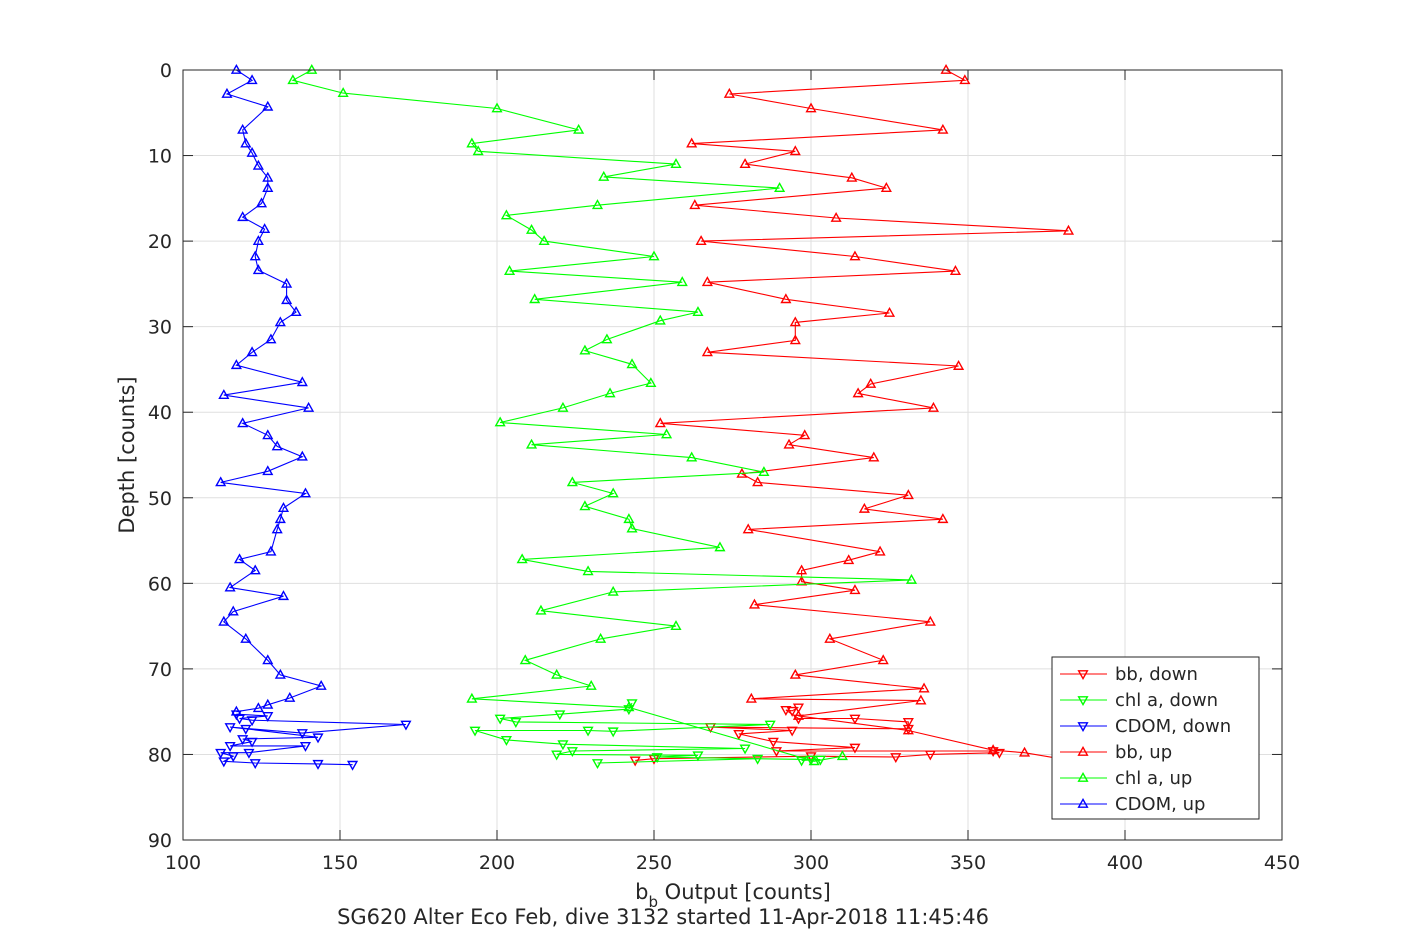 This screenshot has width=1417, height=945. What do you see at coordinates (166, 71) in the screenshot?
I see `y-tick-label: 0` at bounding box center [166, 71].